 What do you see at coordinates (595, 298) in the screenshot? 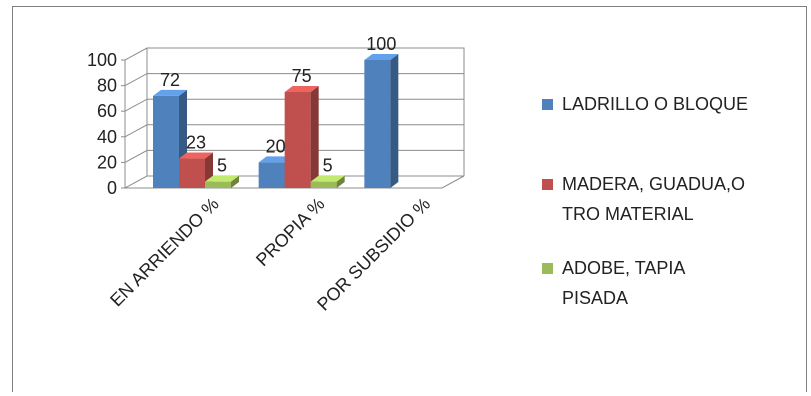
I see `legend-label: PISADA` at bounding box center [595, 298].